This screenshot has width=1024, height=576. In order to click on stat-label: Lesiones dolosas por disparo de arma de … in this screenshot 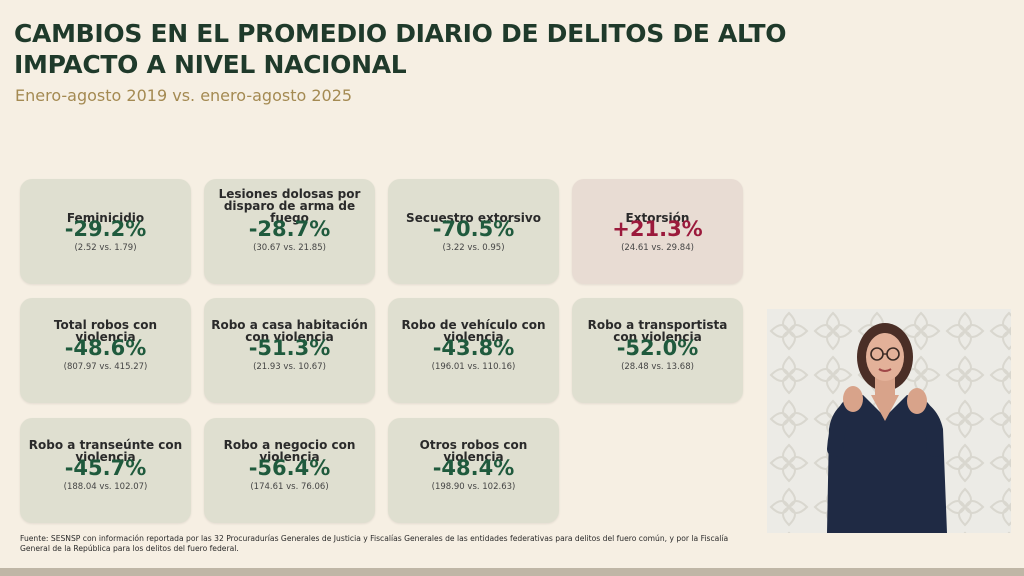, I will do `click(289, 206)`.